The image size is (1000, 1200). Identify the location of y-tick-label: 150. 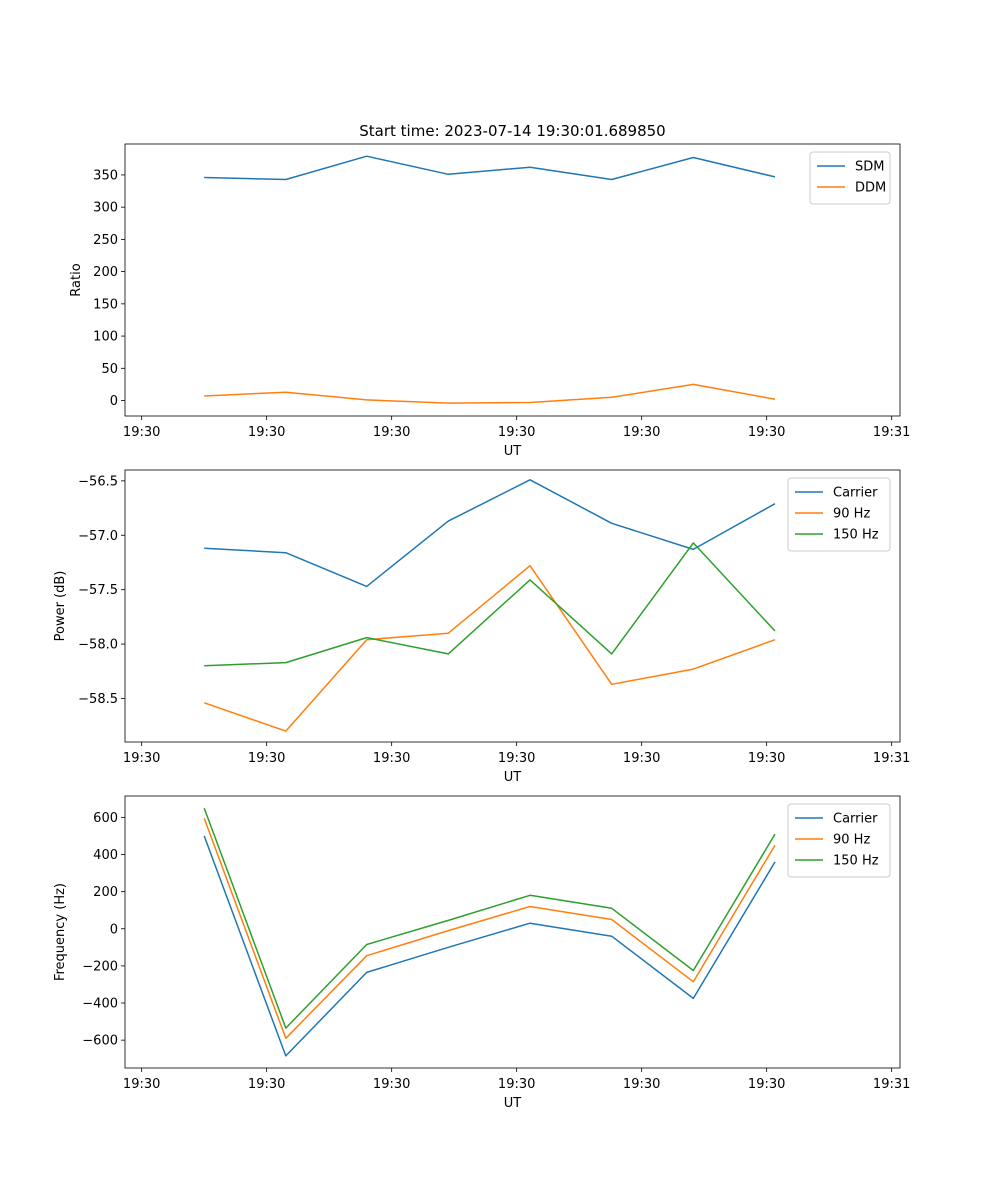
(105, 304).